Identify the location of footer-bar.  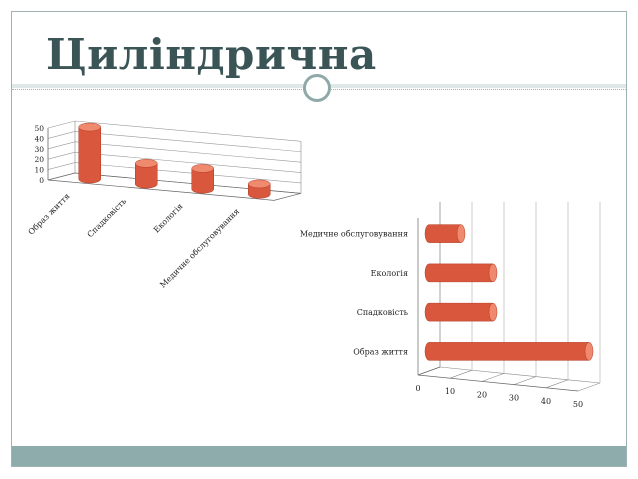
(319, 456).